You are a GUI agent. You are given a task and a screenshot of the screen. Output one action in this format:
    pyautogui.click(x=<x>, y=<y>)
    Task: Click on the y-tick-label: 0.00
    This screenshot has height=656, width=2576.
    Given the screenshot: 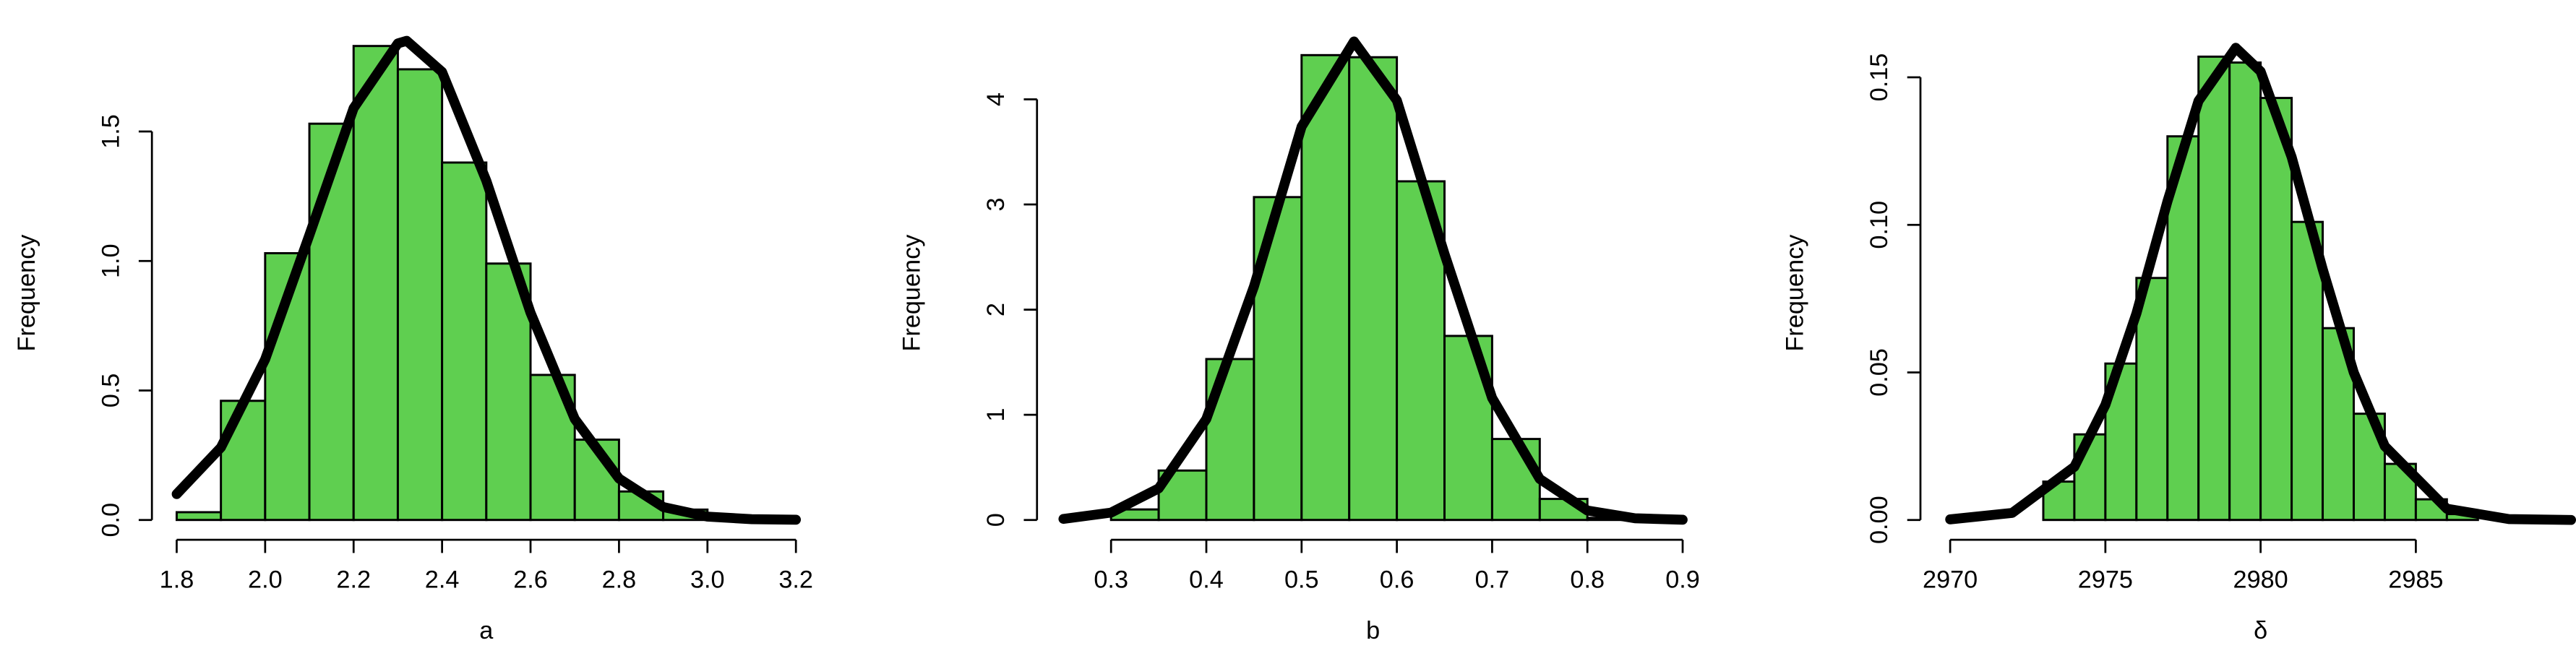 What is the action you would take?
    pyautogui.click(x=1880, y=520)
    